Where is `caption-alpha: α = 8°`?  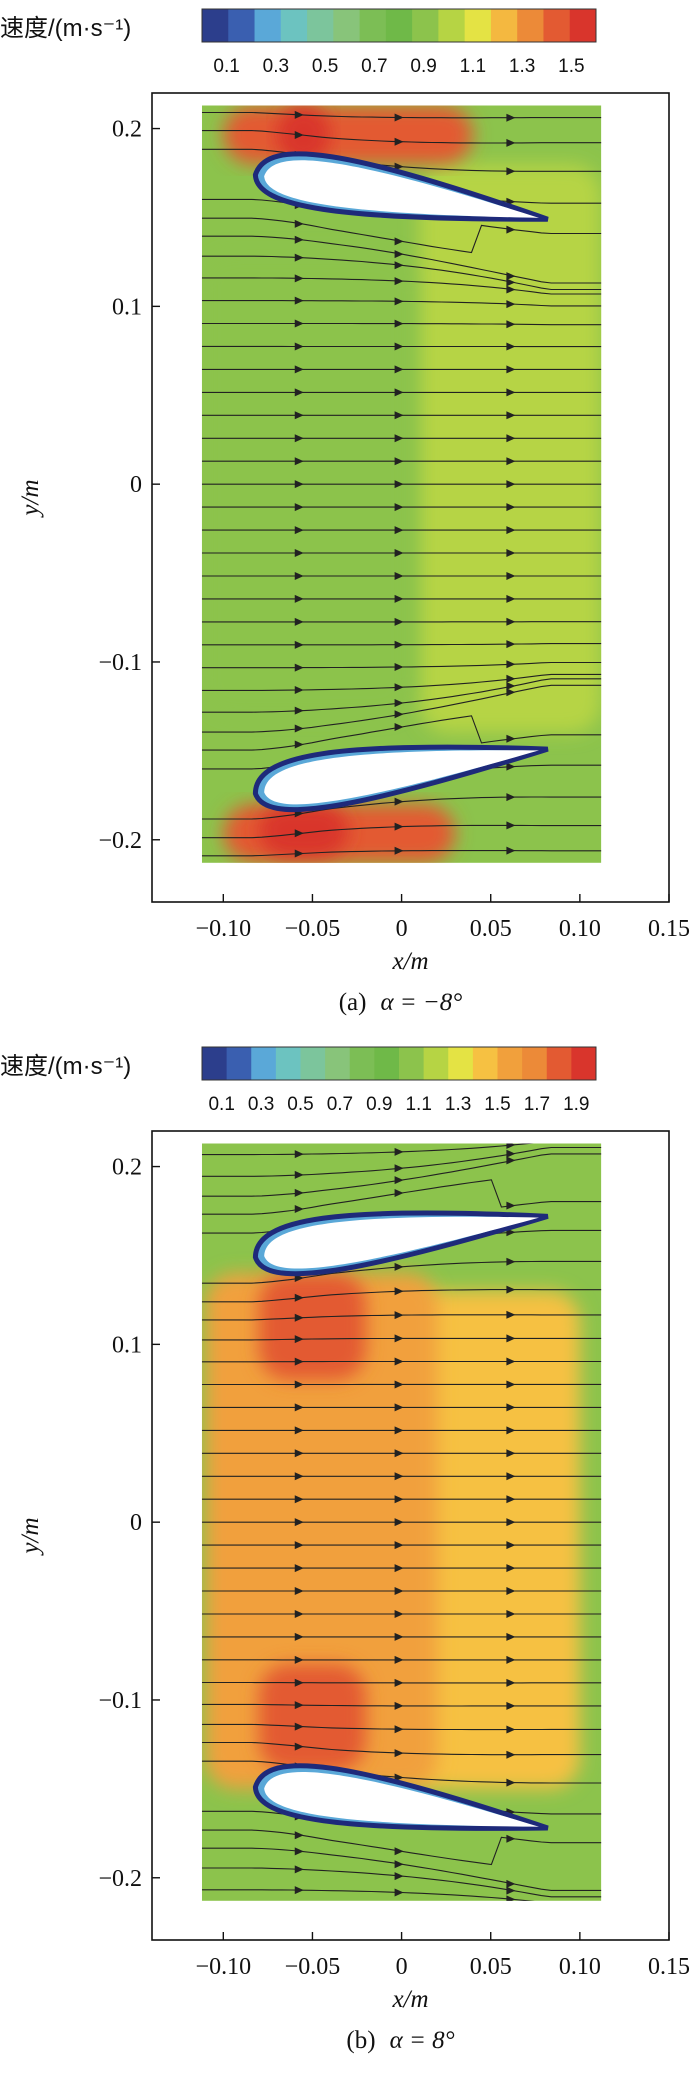
caption-alpha: α = 8° is located at coordinates (422, 2040).